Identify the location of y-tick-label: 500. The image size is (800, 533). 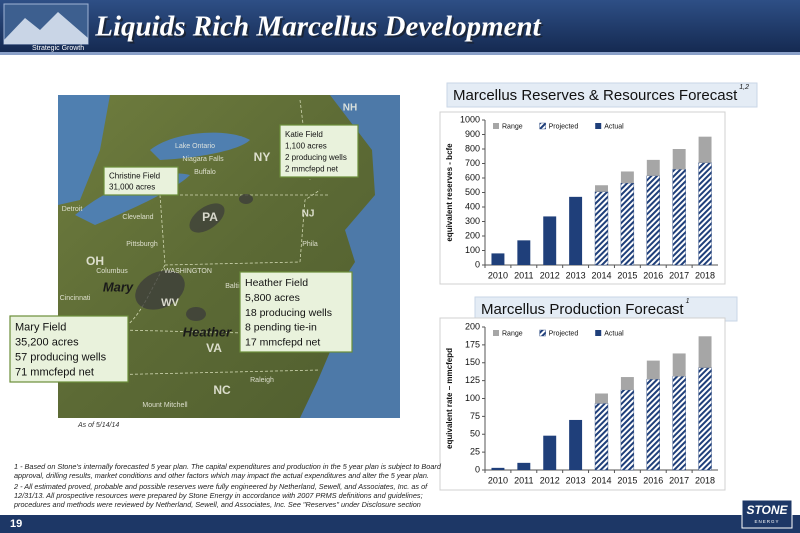
(472, 192).